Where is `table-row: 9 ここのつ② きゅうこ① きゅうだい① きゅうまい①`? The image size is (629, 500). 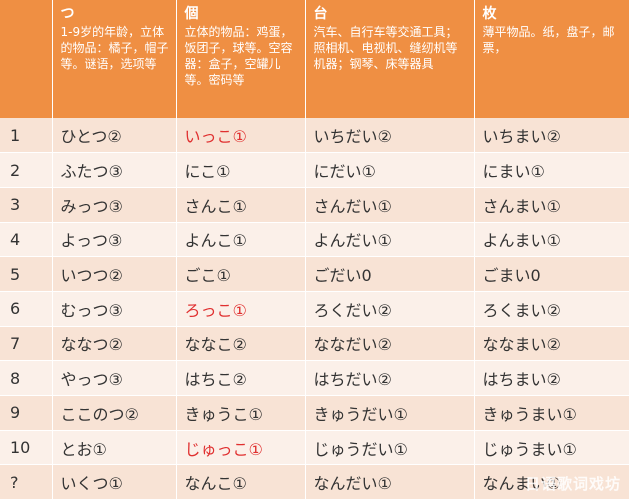
table-row: 9 ここのつ② きゅうこ① きゅうだい① きゅうまい① is located at coordinates (314, 413).